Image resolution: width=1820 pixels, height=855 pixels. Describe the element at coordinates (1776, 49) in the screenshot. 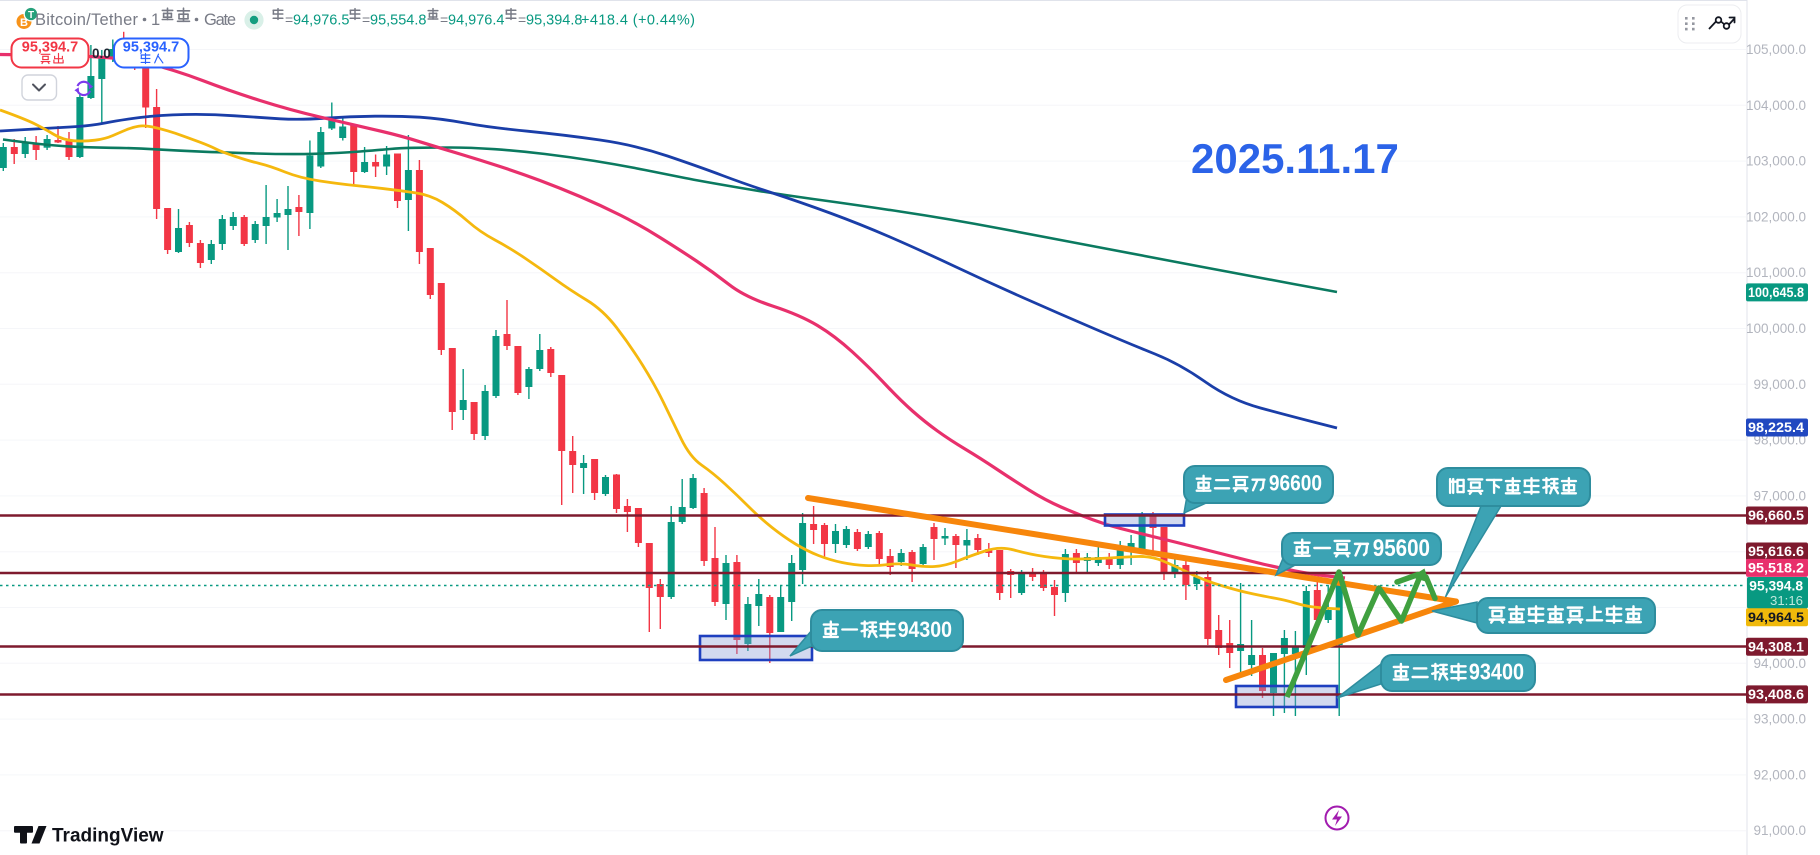

I see `svg-text: 105,000.0` at that location.